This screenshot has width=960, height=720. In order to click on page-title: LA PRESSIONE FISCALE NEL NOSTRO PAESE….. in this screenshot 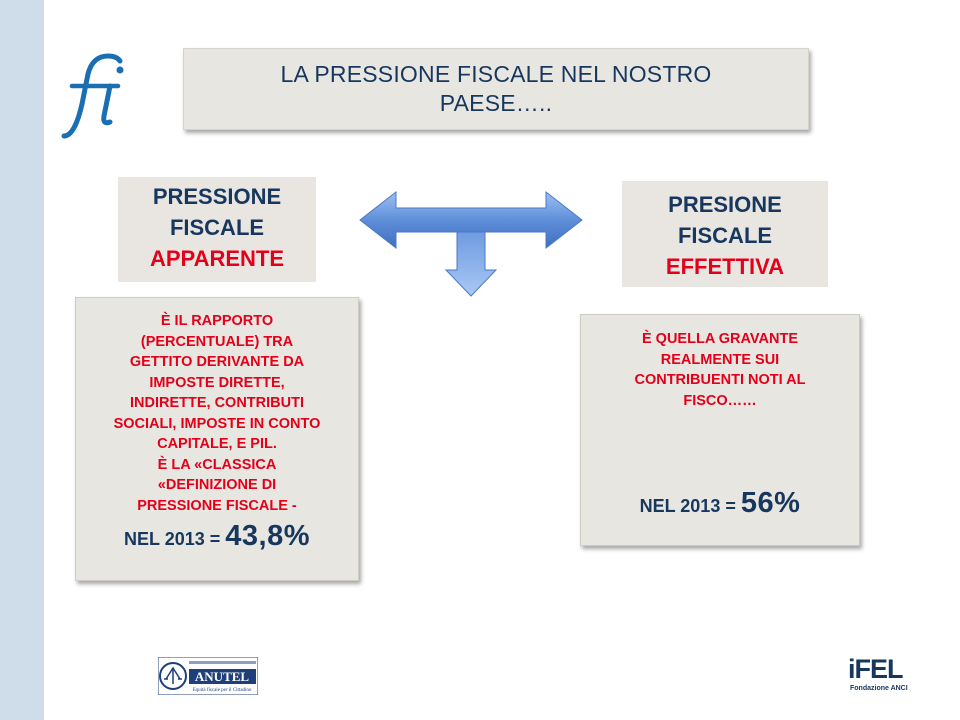, I will do `click(496, 88)`.